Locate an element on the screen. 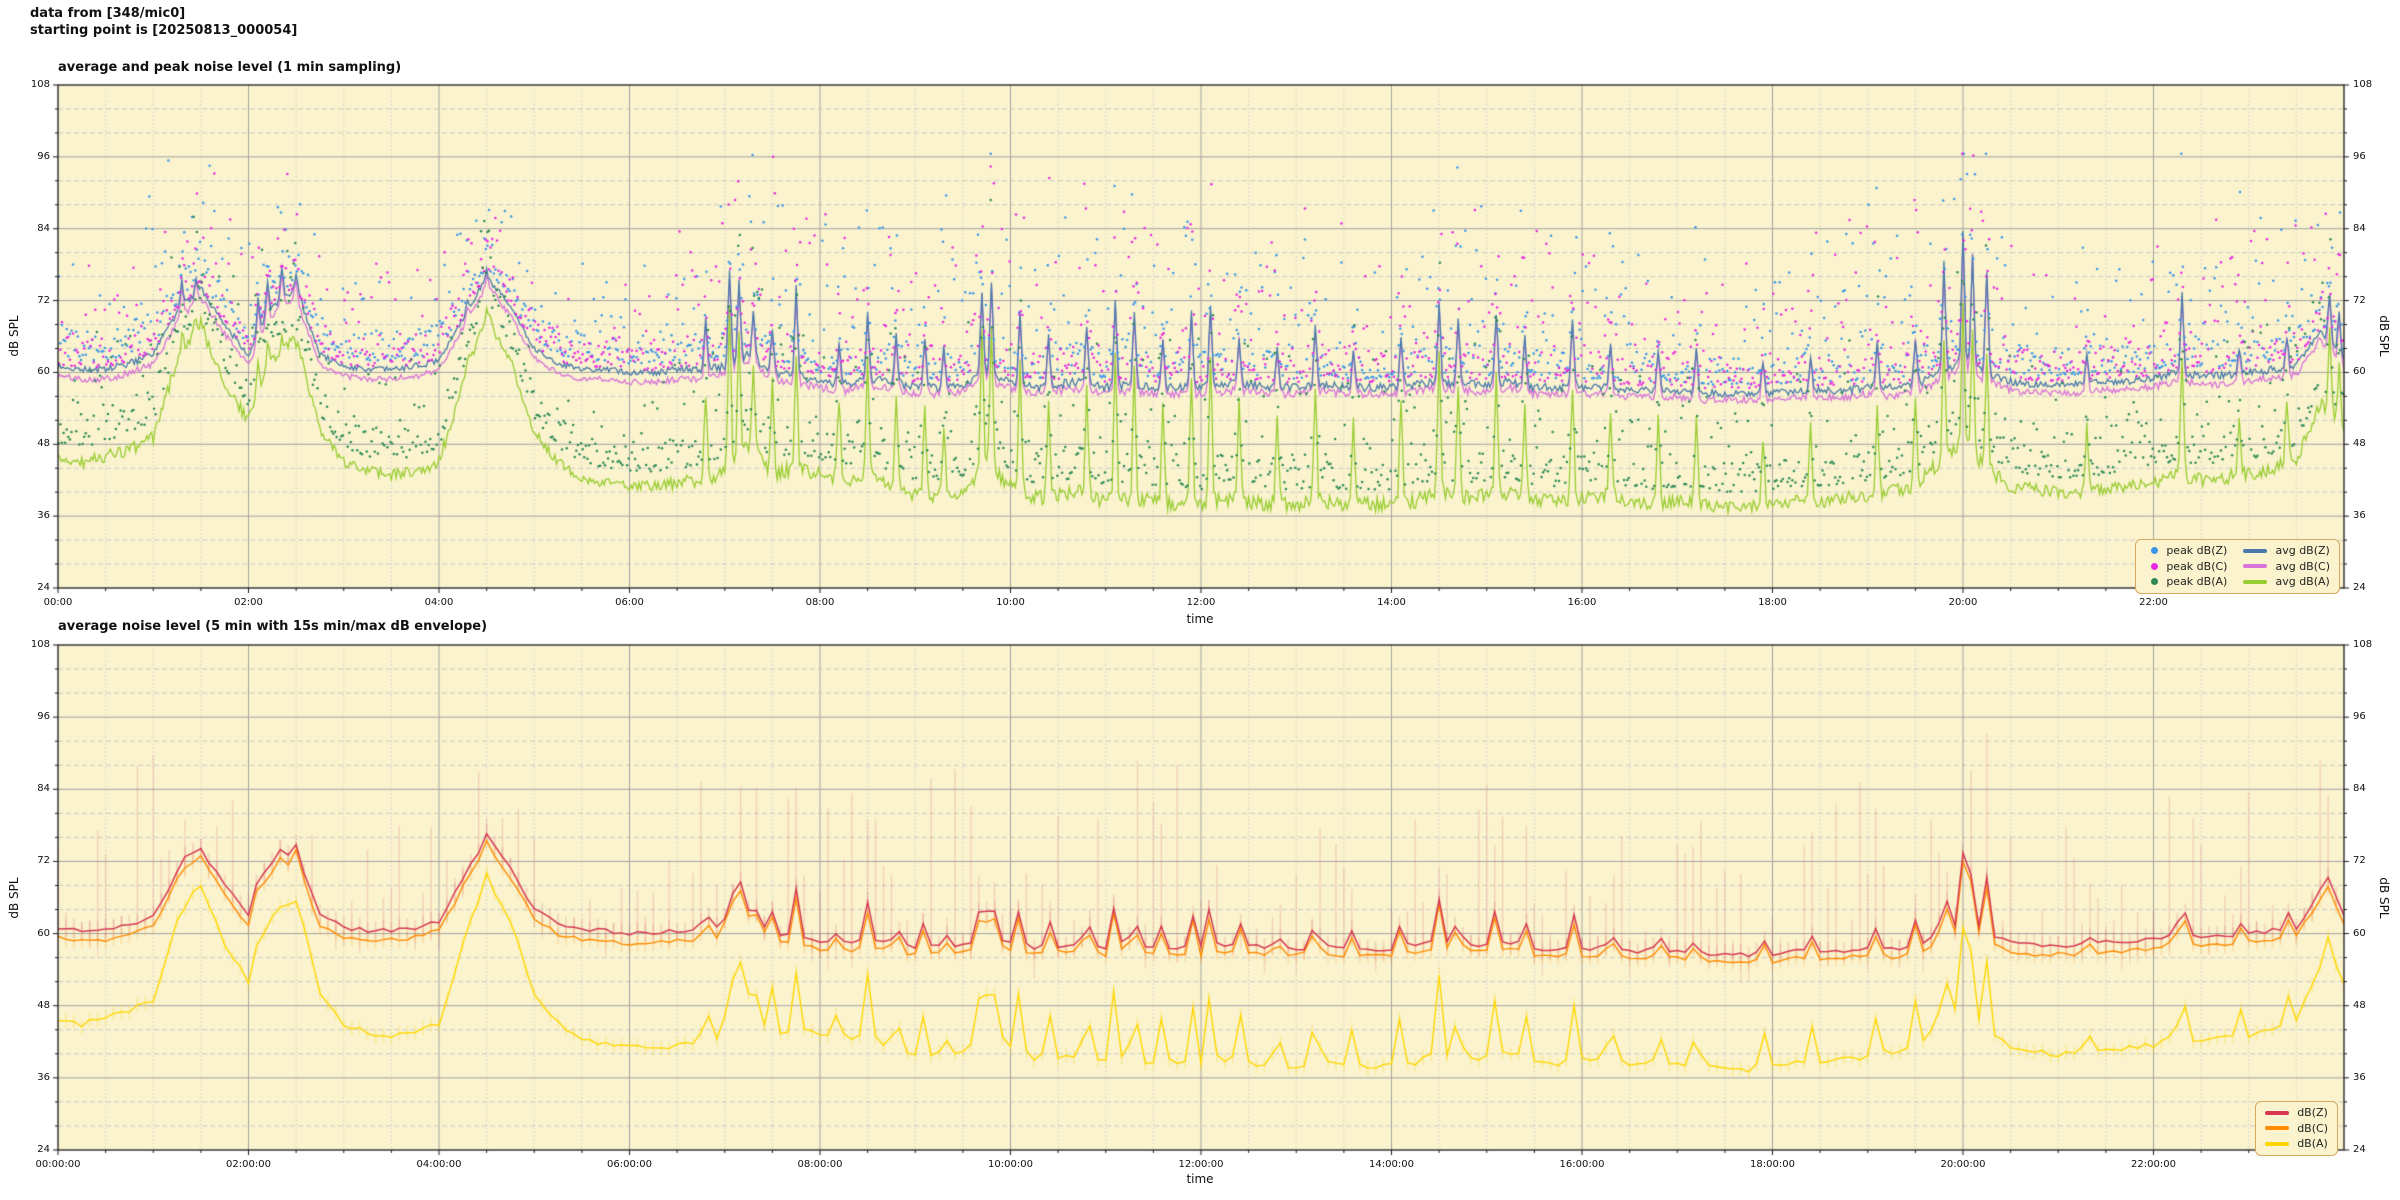 Image resolution: width=2400 pixels, height=1200 pixels. legend-label: avg dB(C) is located at coordinates (2302, 566).